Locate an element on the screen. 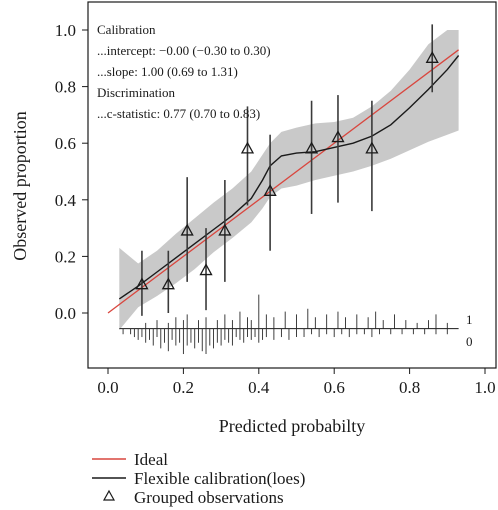  legend-ideal-label: Ideal is located at coordinates (151, 459).